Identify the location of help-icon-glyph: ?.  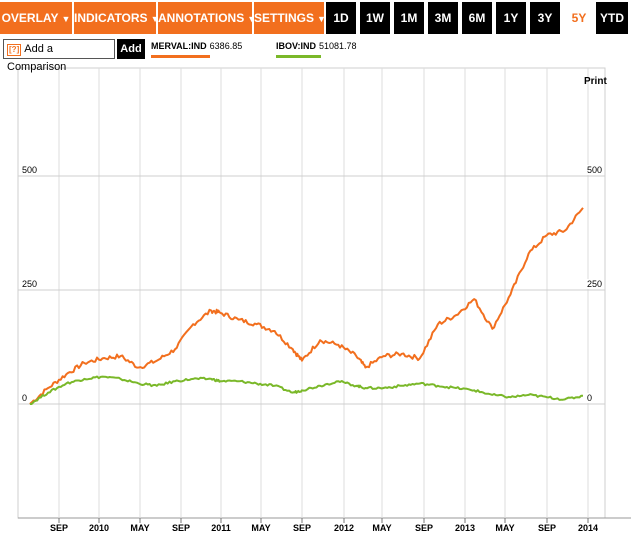
(14, 49).